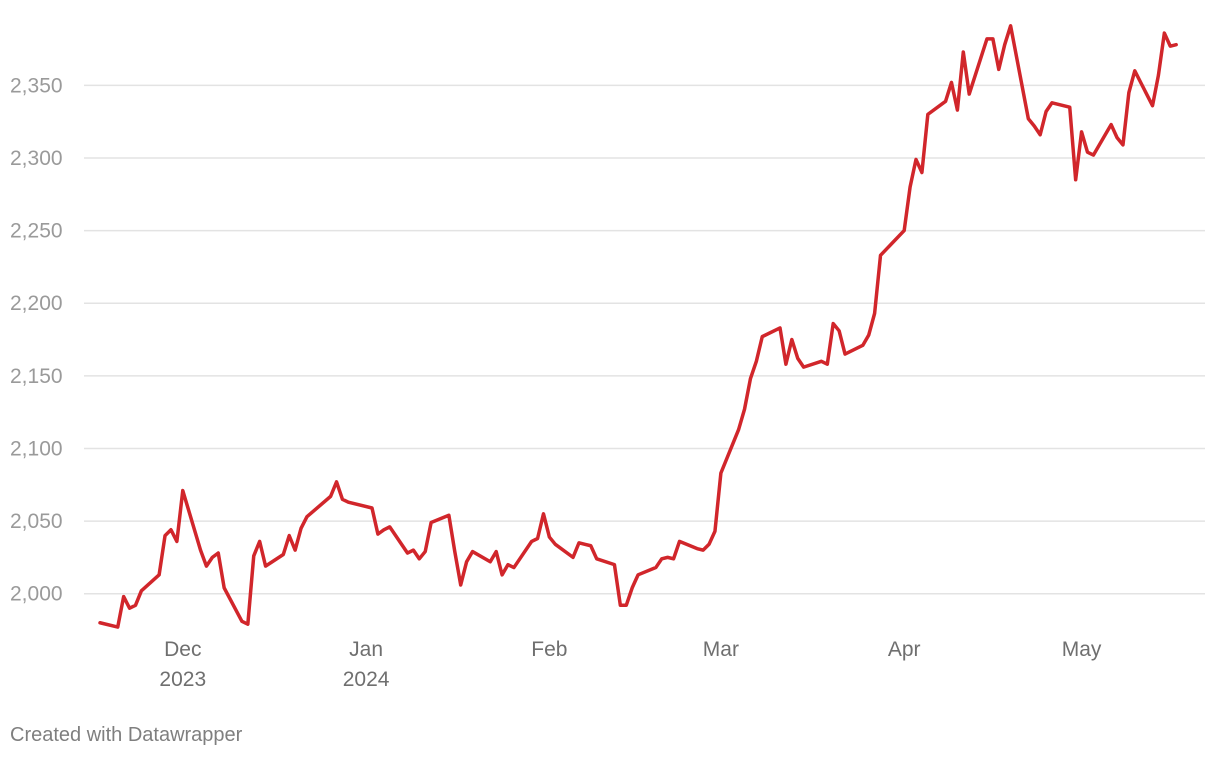  What do you see at coordinates (36, 376) in the screenshot?
I see `y-tick-label: 2,150` at bounding box center [36, 376].